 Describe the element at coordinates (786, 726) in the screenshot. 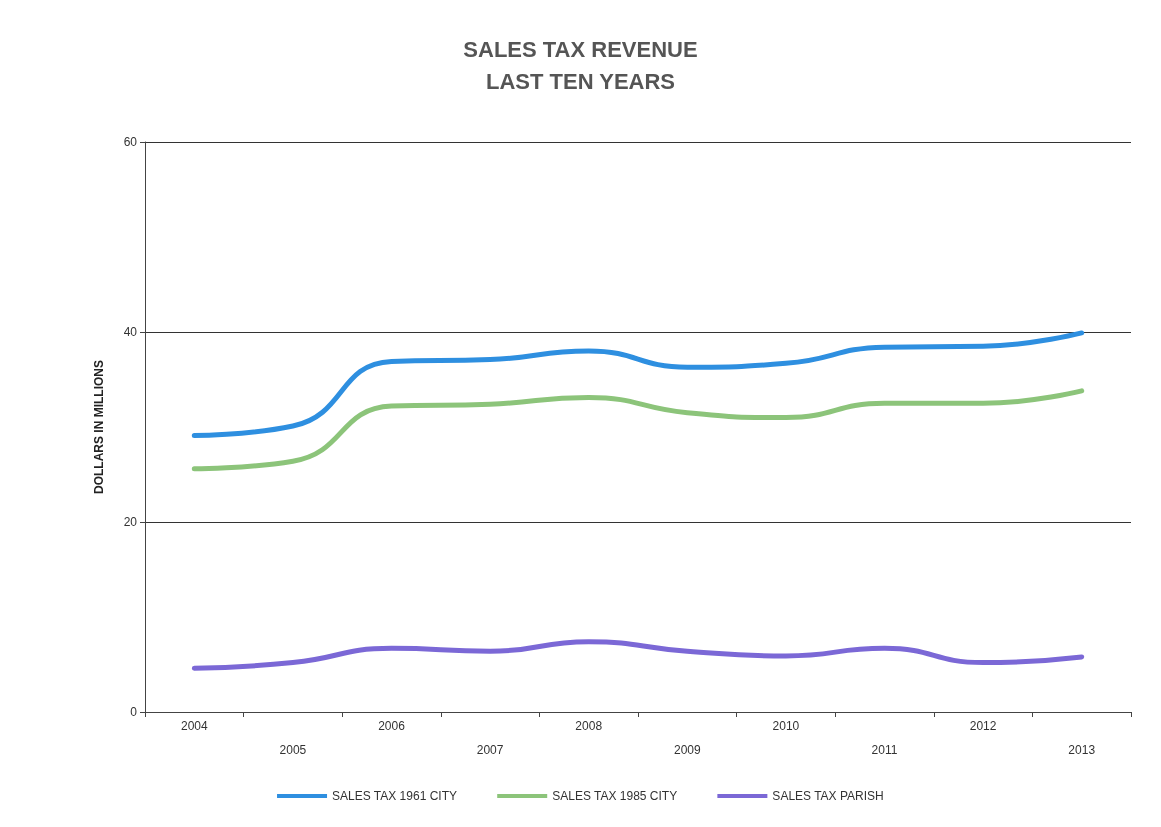

I see `x-tick-label: 2010` at that location.